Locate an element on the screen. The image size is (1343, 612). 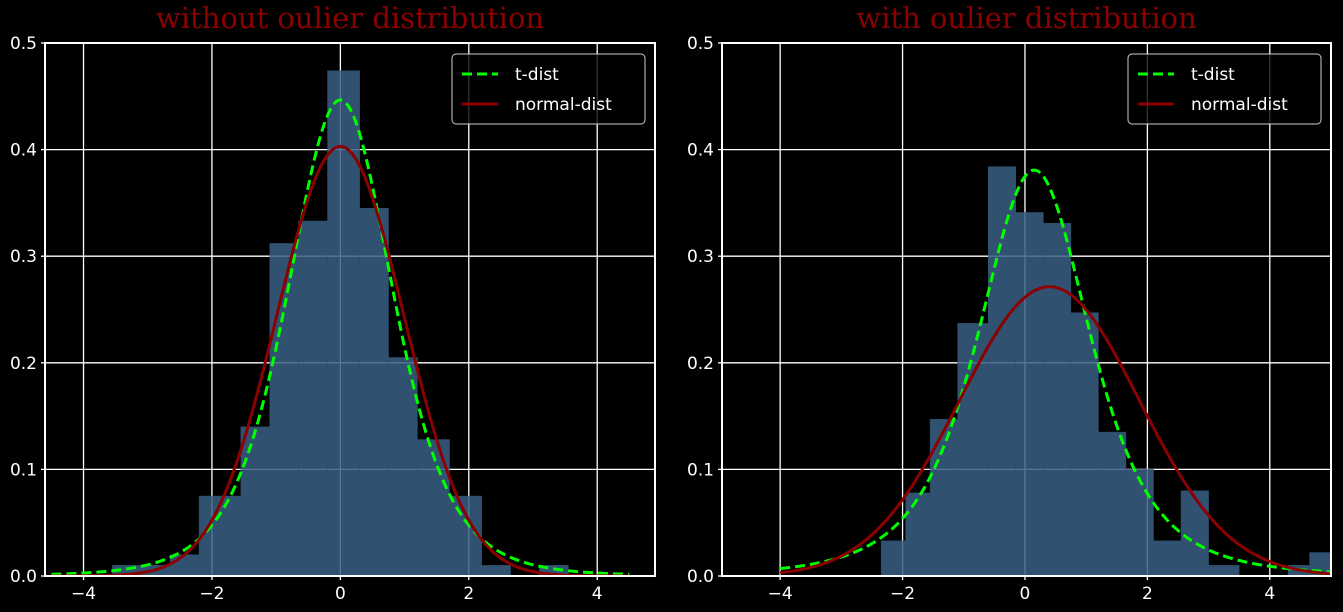
chart-title: without oulier distribution is located at coordinates (350, 18).